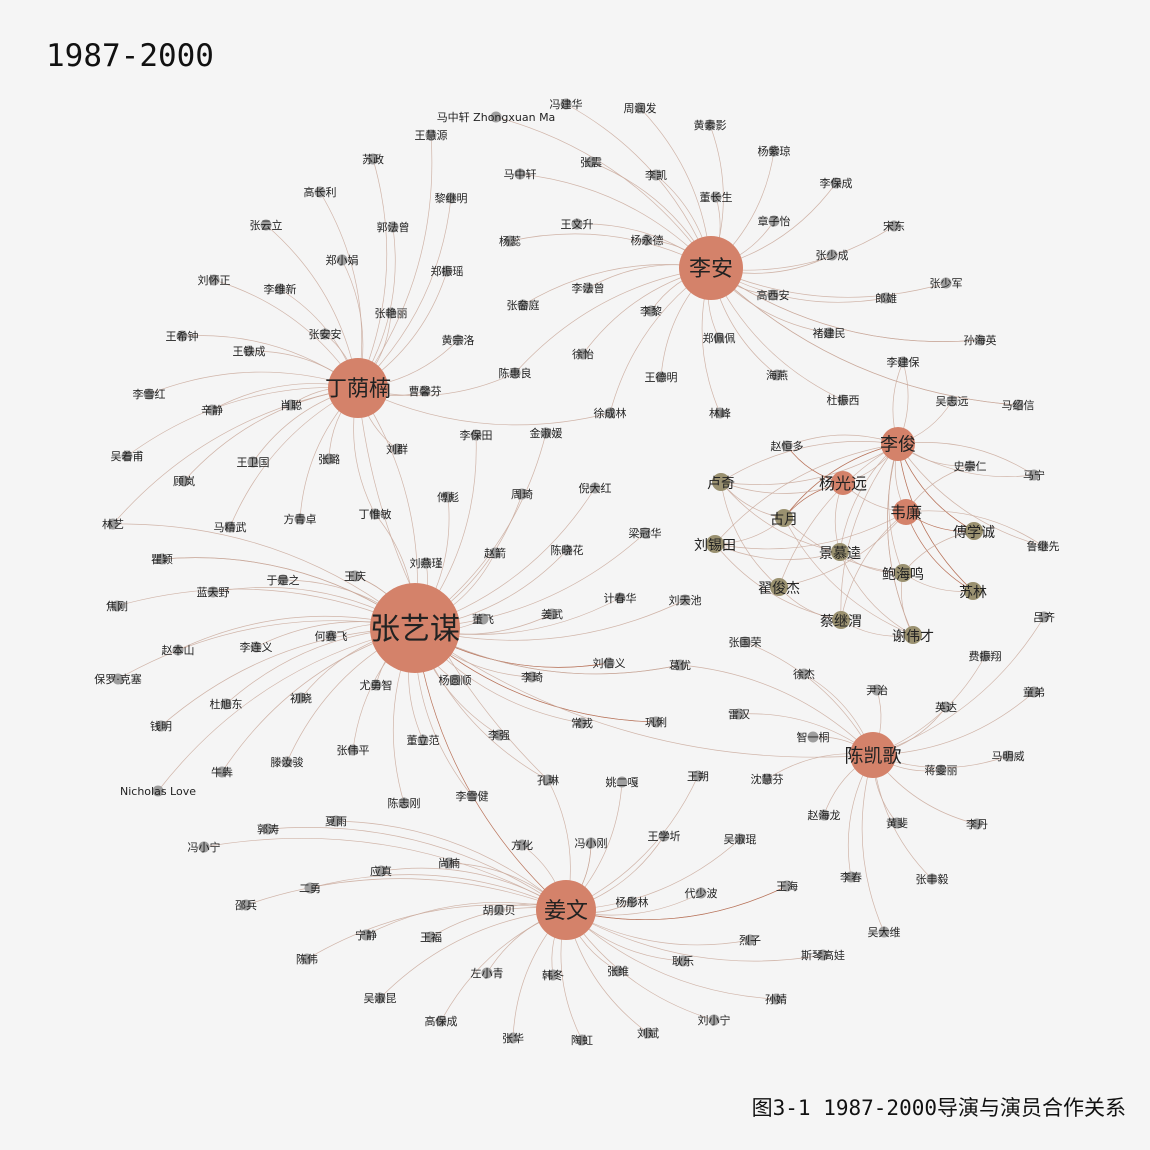  Describe the element at coordinates (903, 574) in the screenshot. I see `actor-label: 鲍海鸣` at that location.